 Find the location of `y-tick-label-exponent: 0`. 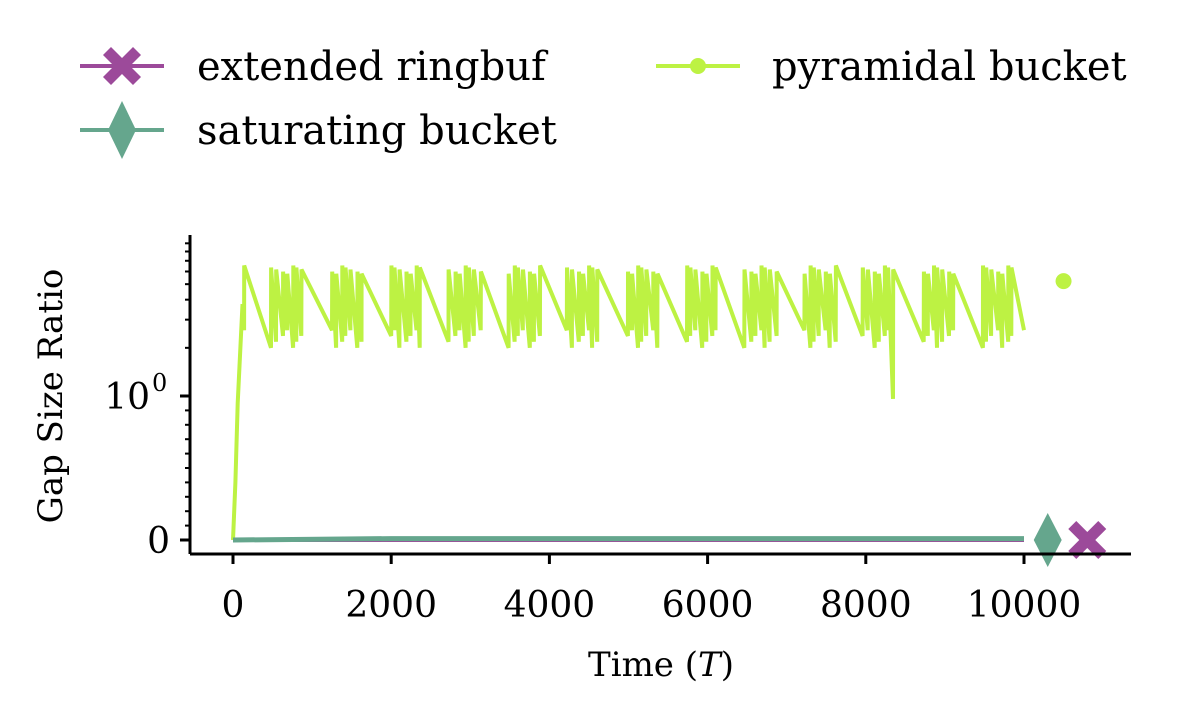

y-tick-label-exponent: 0 is located at coordinates (159, 383).